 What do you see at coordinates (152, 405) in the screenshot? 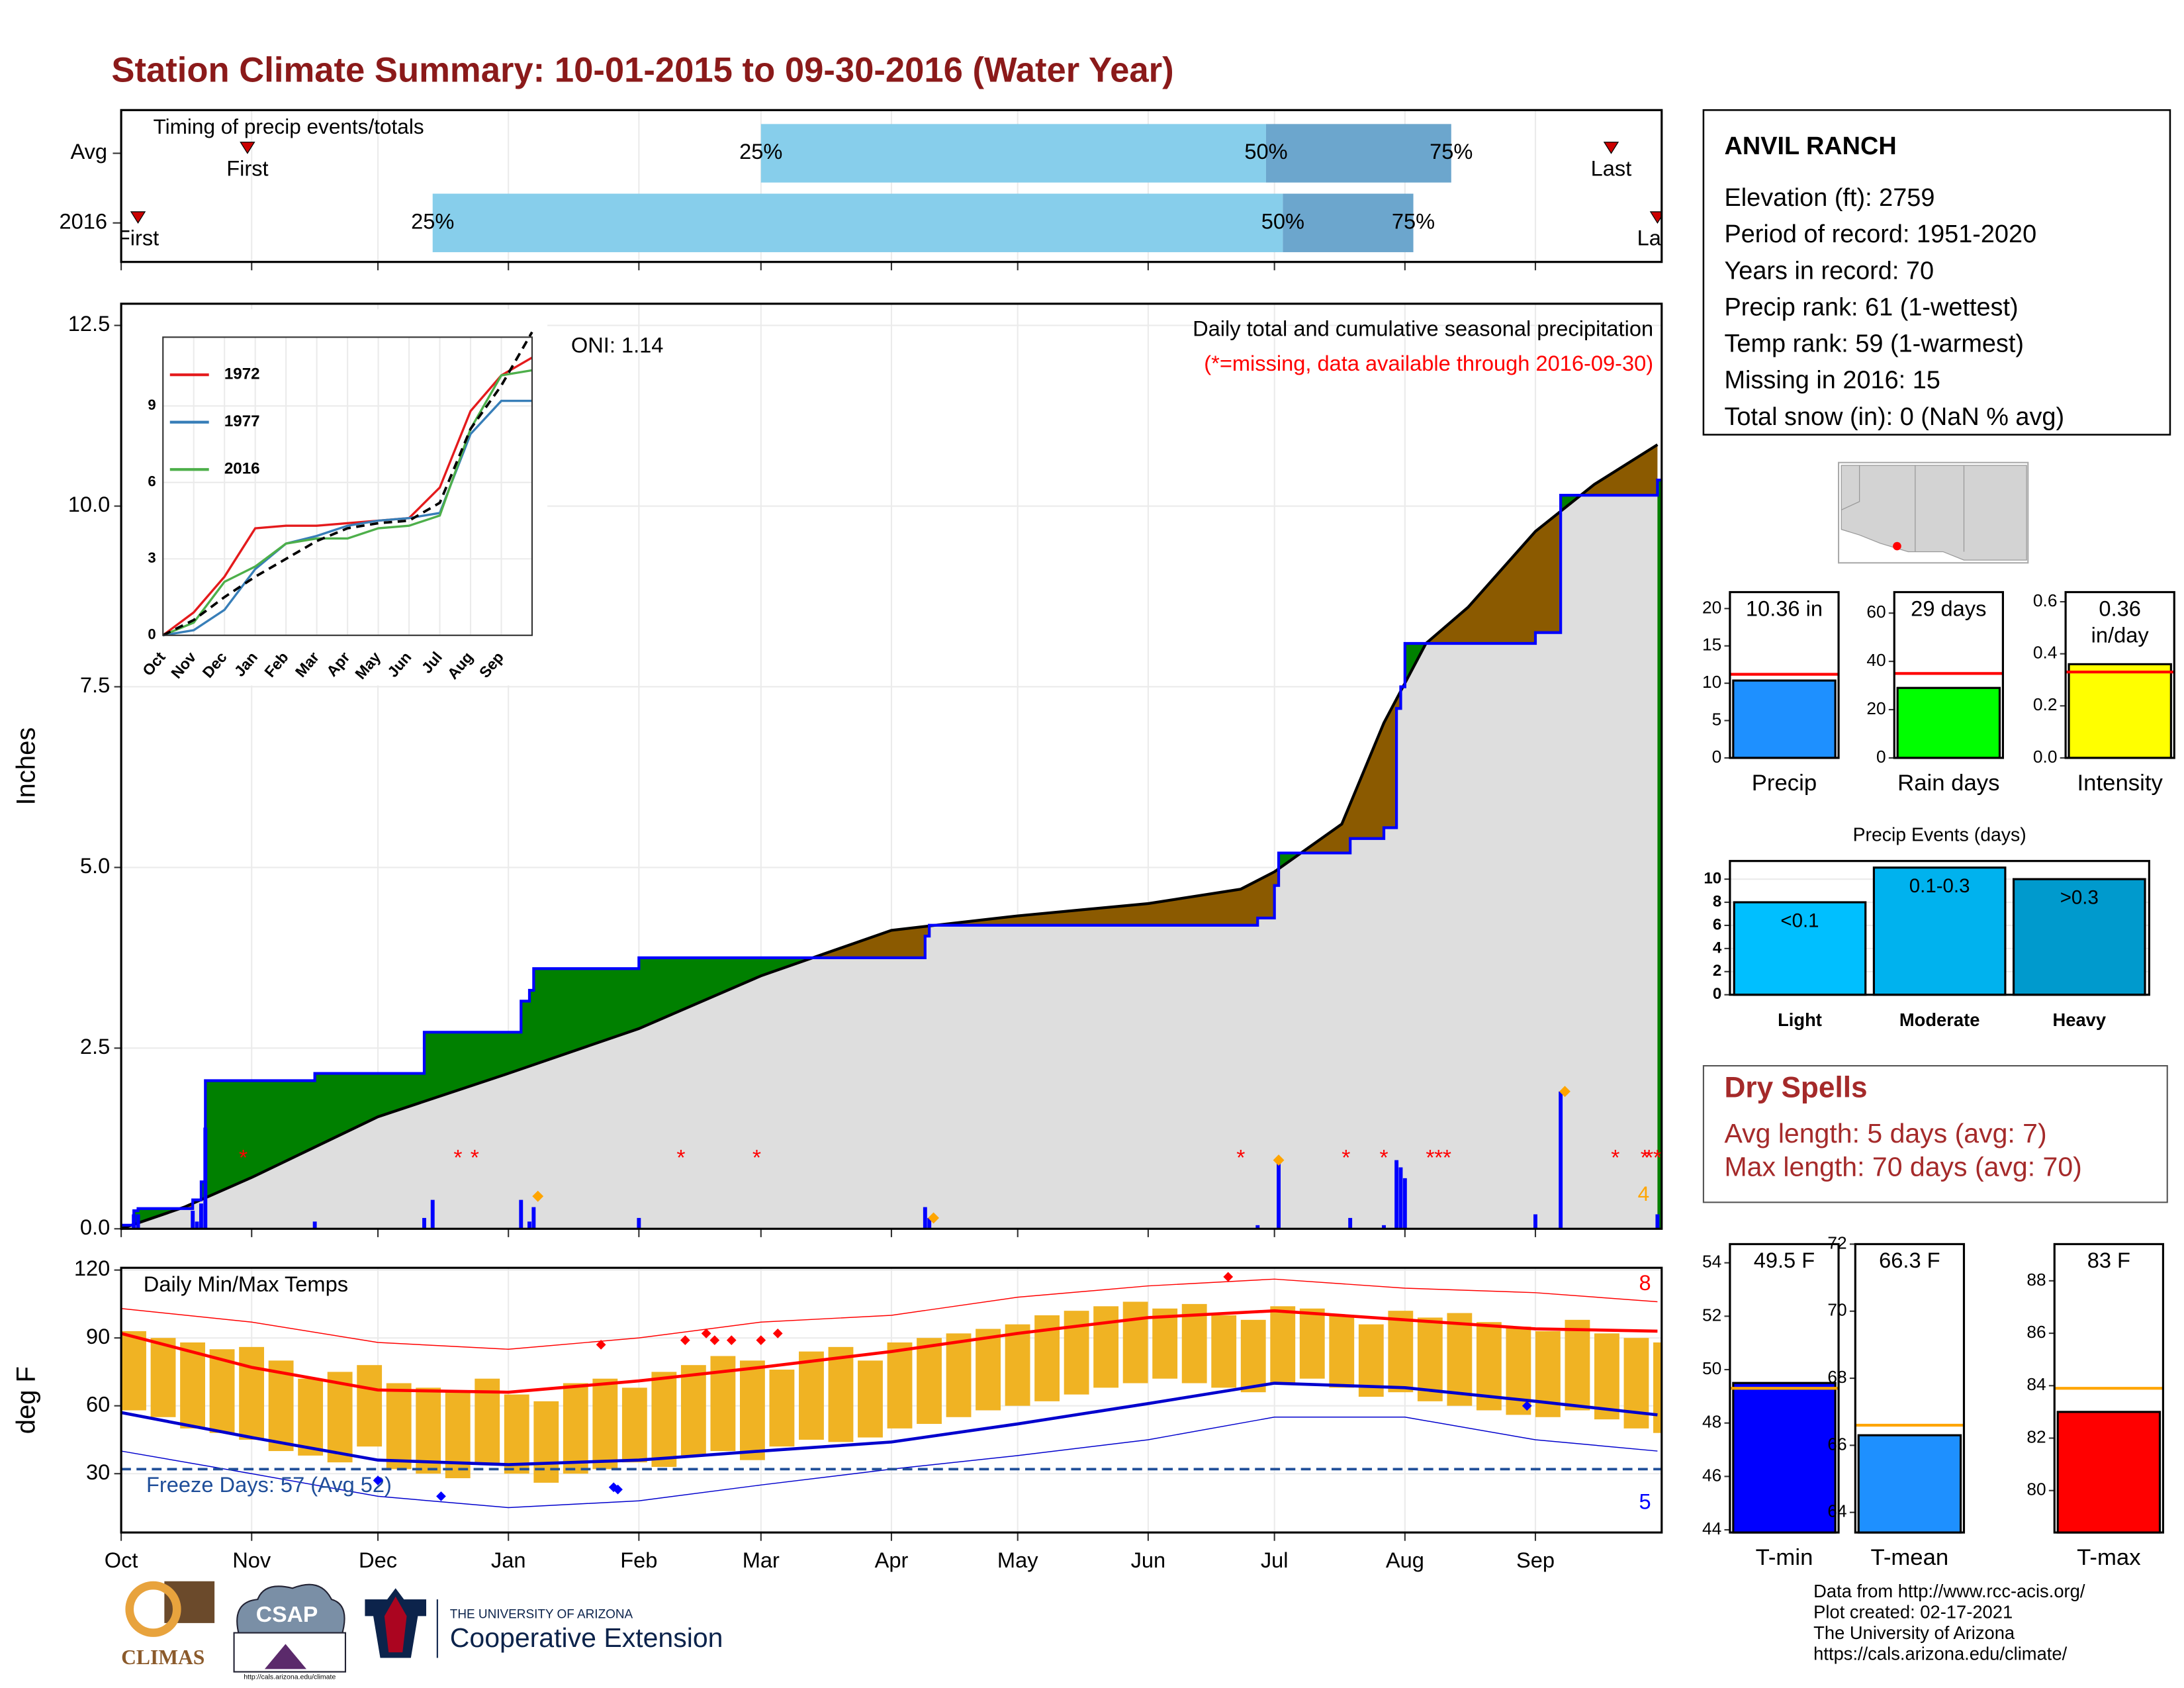
I see `y-tick-label: 9` at bounding box center [152, 405].